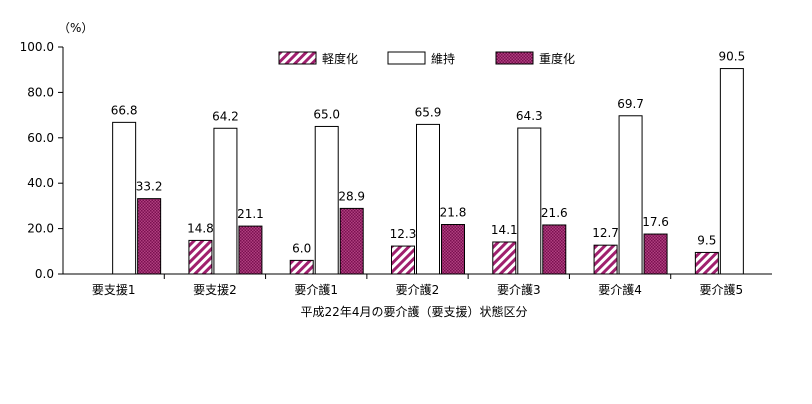  Describe the element at coordinates (414, 311) in the screenshot. I see `x-axis-title: 平成22年4月の要介護（要支援）状態区分` at that location.